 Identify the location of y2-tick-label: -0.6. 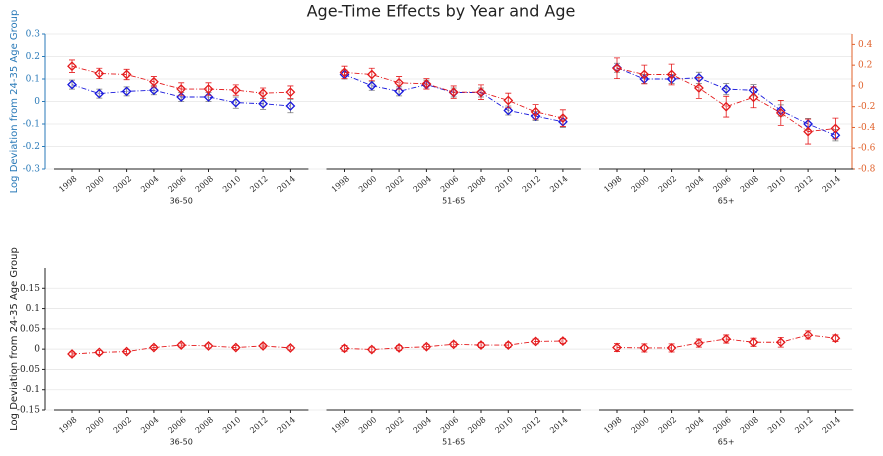
(867, 149).